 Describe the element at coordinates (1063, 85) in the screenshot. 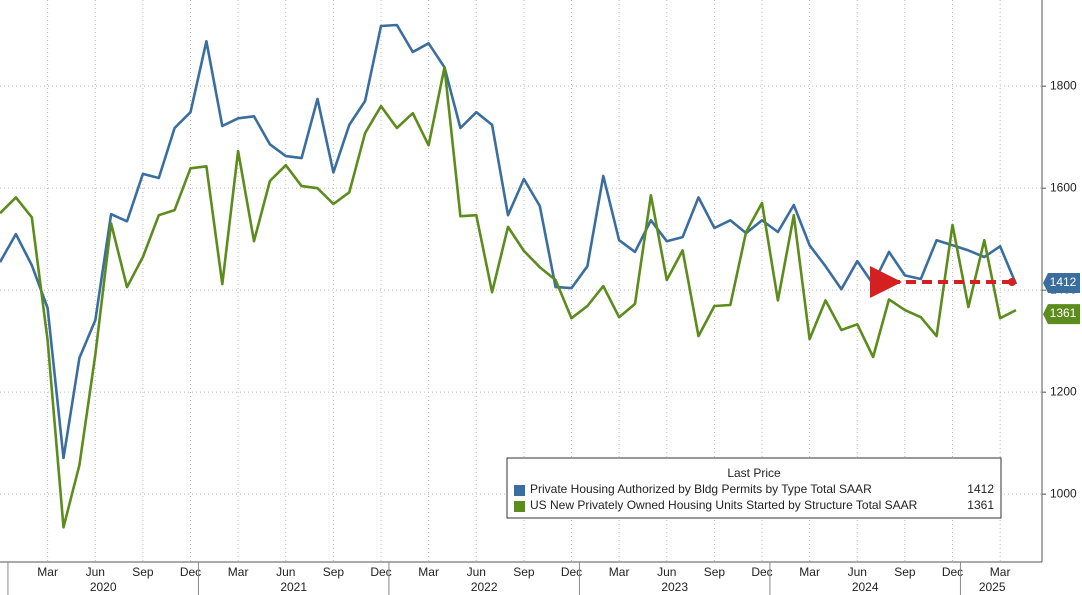

I see `y-tick-label: 1800` at that location.